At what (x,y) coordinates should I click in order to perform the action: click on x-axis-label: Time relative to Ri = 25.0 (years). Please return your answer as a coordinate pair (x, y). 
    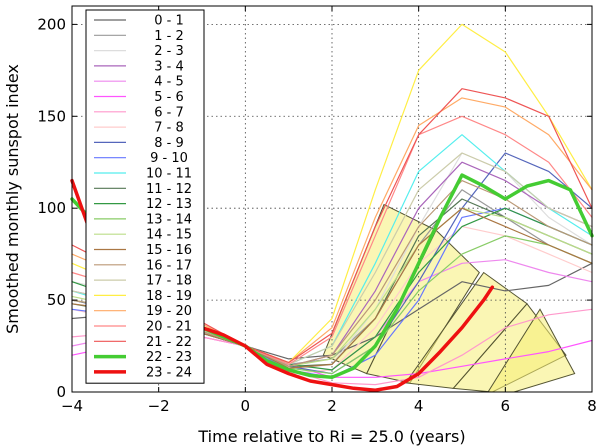
    Looking at the image, I should click on (331, 436).